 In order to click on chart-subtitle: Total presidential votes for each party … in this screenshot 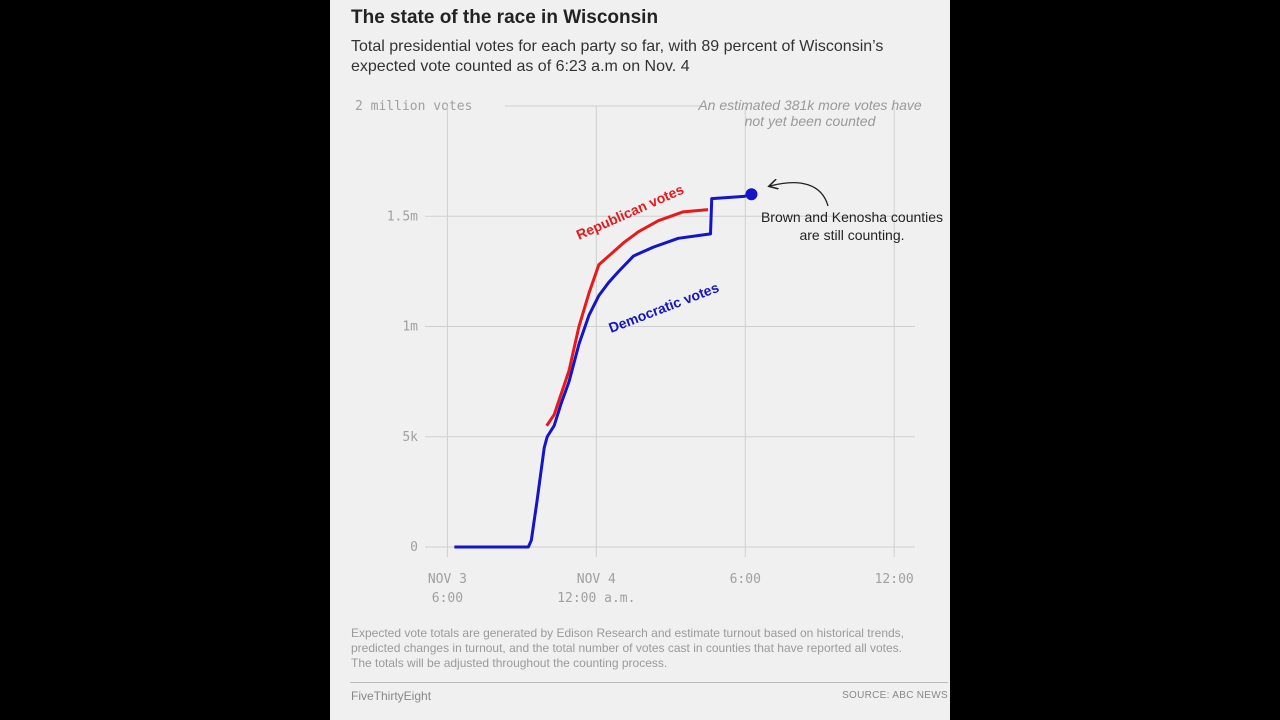, I will do `click(617, 56)`.